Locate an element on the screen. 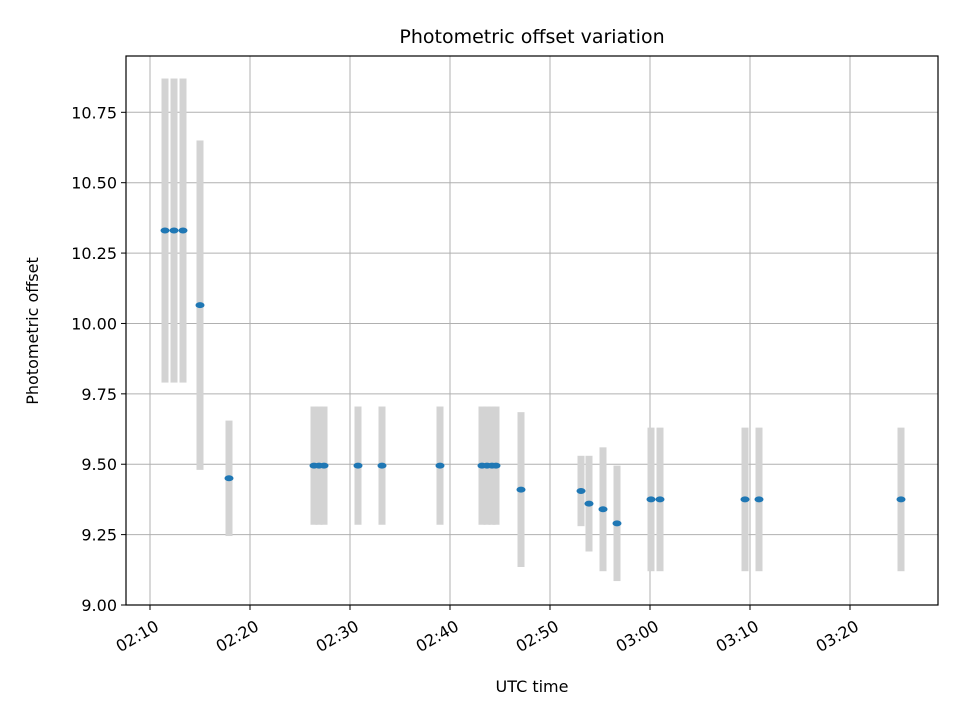  y-tick-label: 10.25 is located at coordinates (94, 253).